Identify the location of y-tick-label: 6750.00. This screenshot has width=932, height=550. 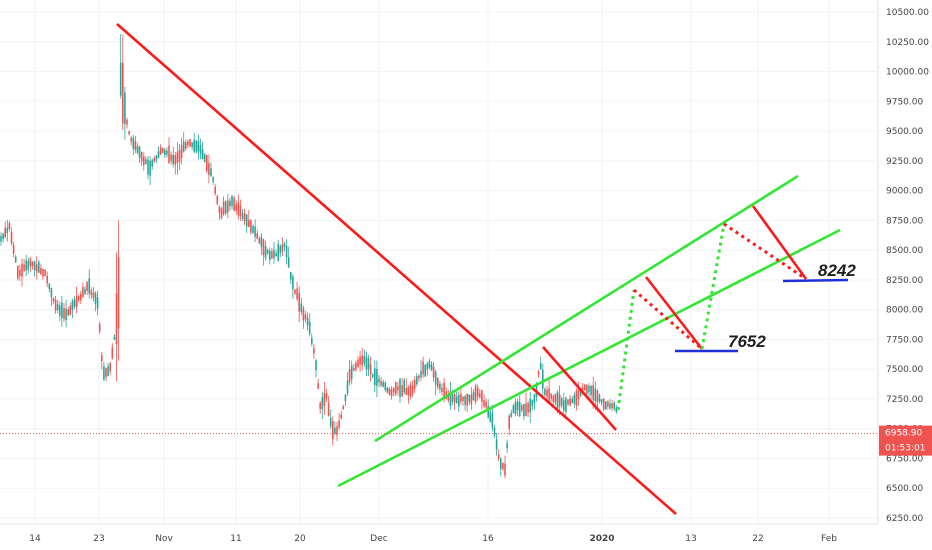
(904, 459).